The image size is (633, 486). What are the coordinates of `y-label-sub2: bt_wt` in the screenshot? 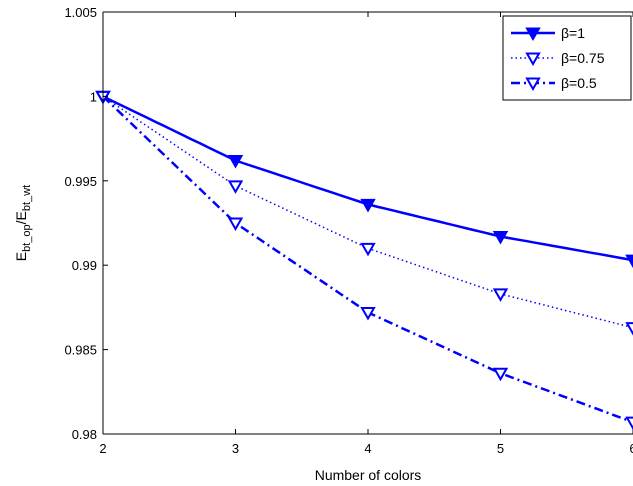 It's located at (27, 198).